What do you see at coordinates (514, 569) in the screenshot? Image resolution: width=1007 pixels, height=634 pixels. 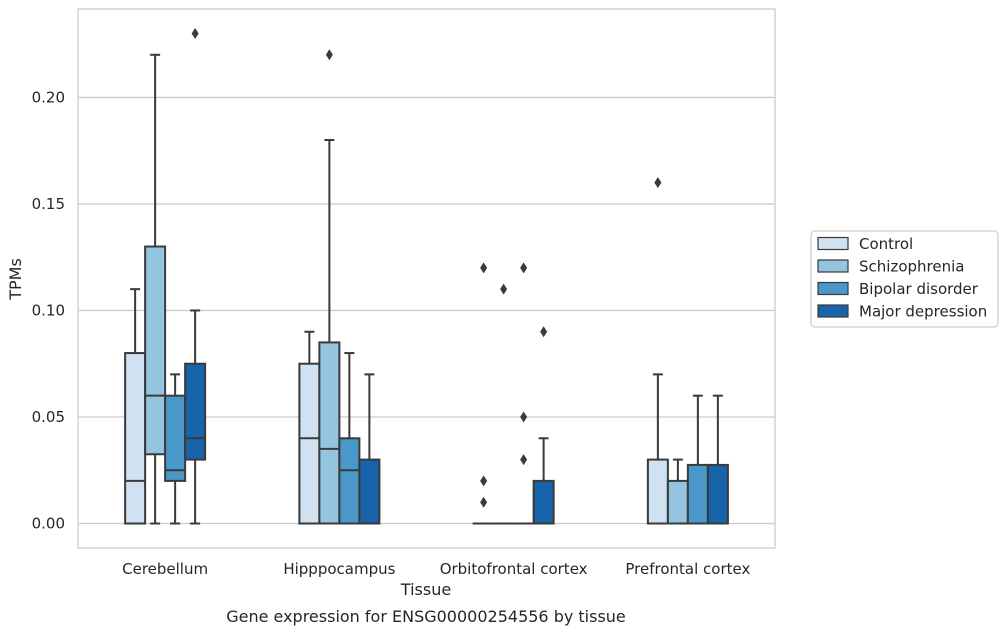 I see `x-tick-label: Orbitofrontal cortex` at bounding box center [514, 569].